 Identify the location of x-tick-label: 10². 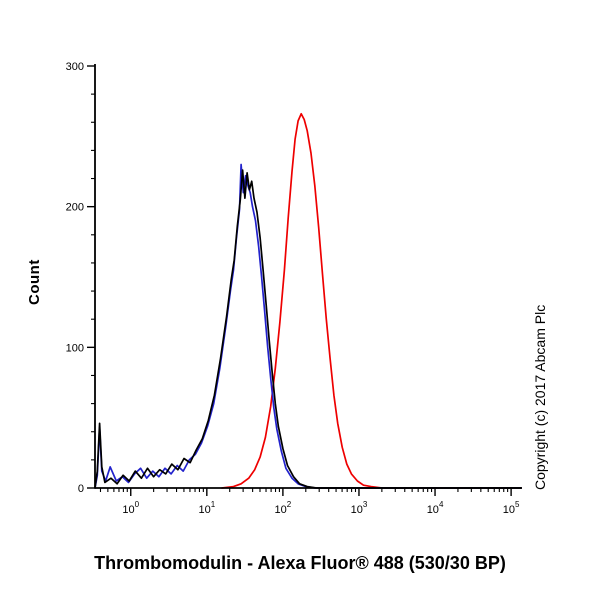
(283, 508).